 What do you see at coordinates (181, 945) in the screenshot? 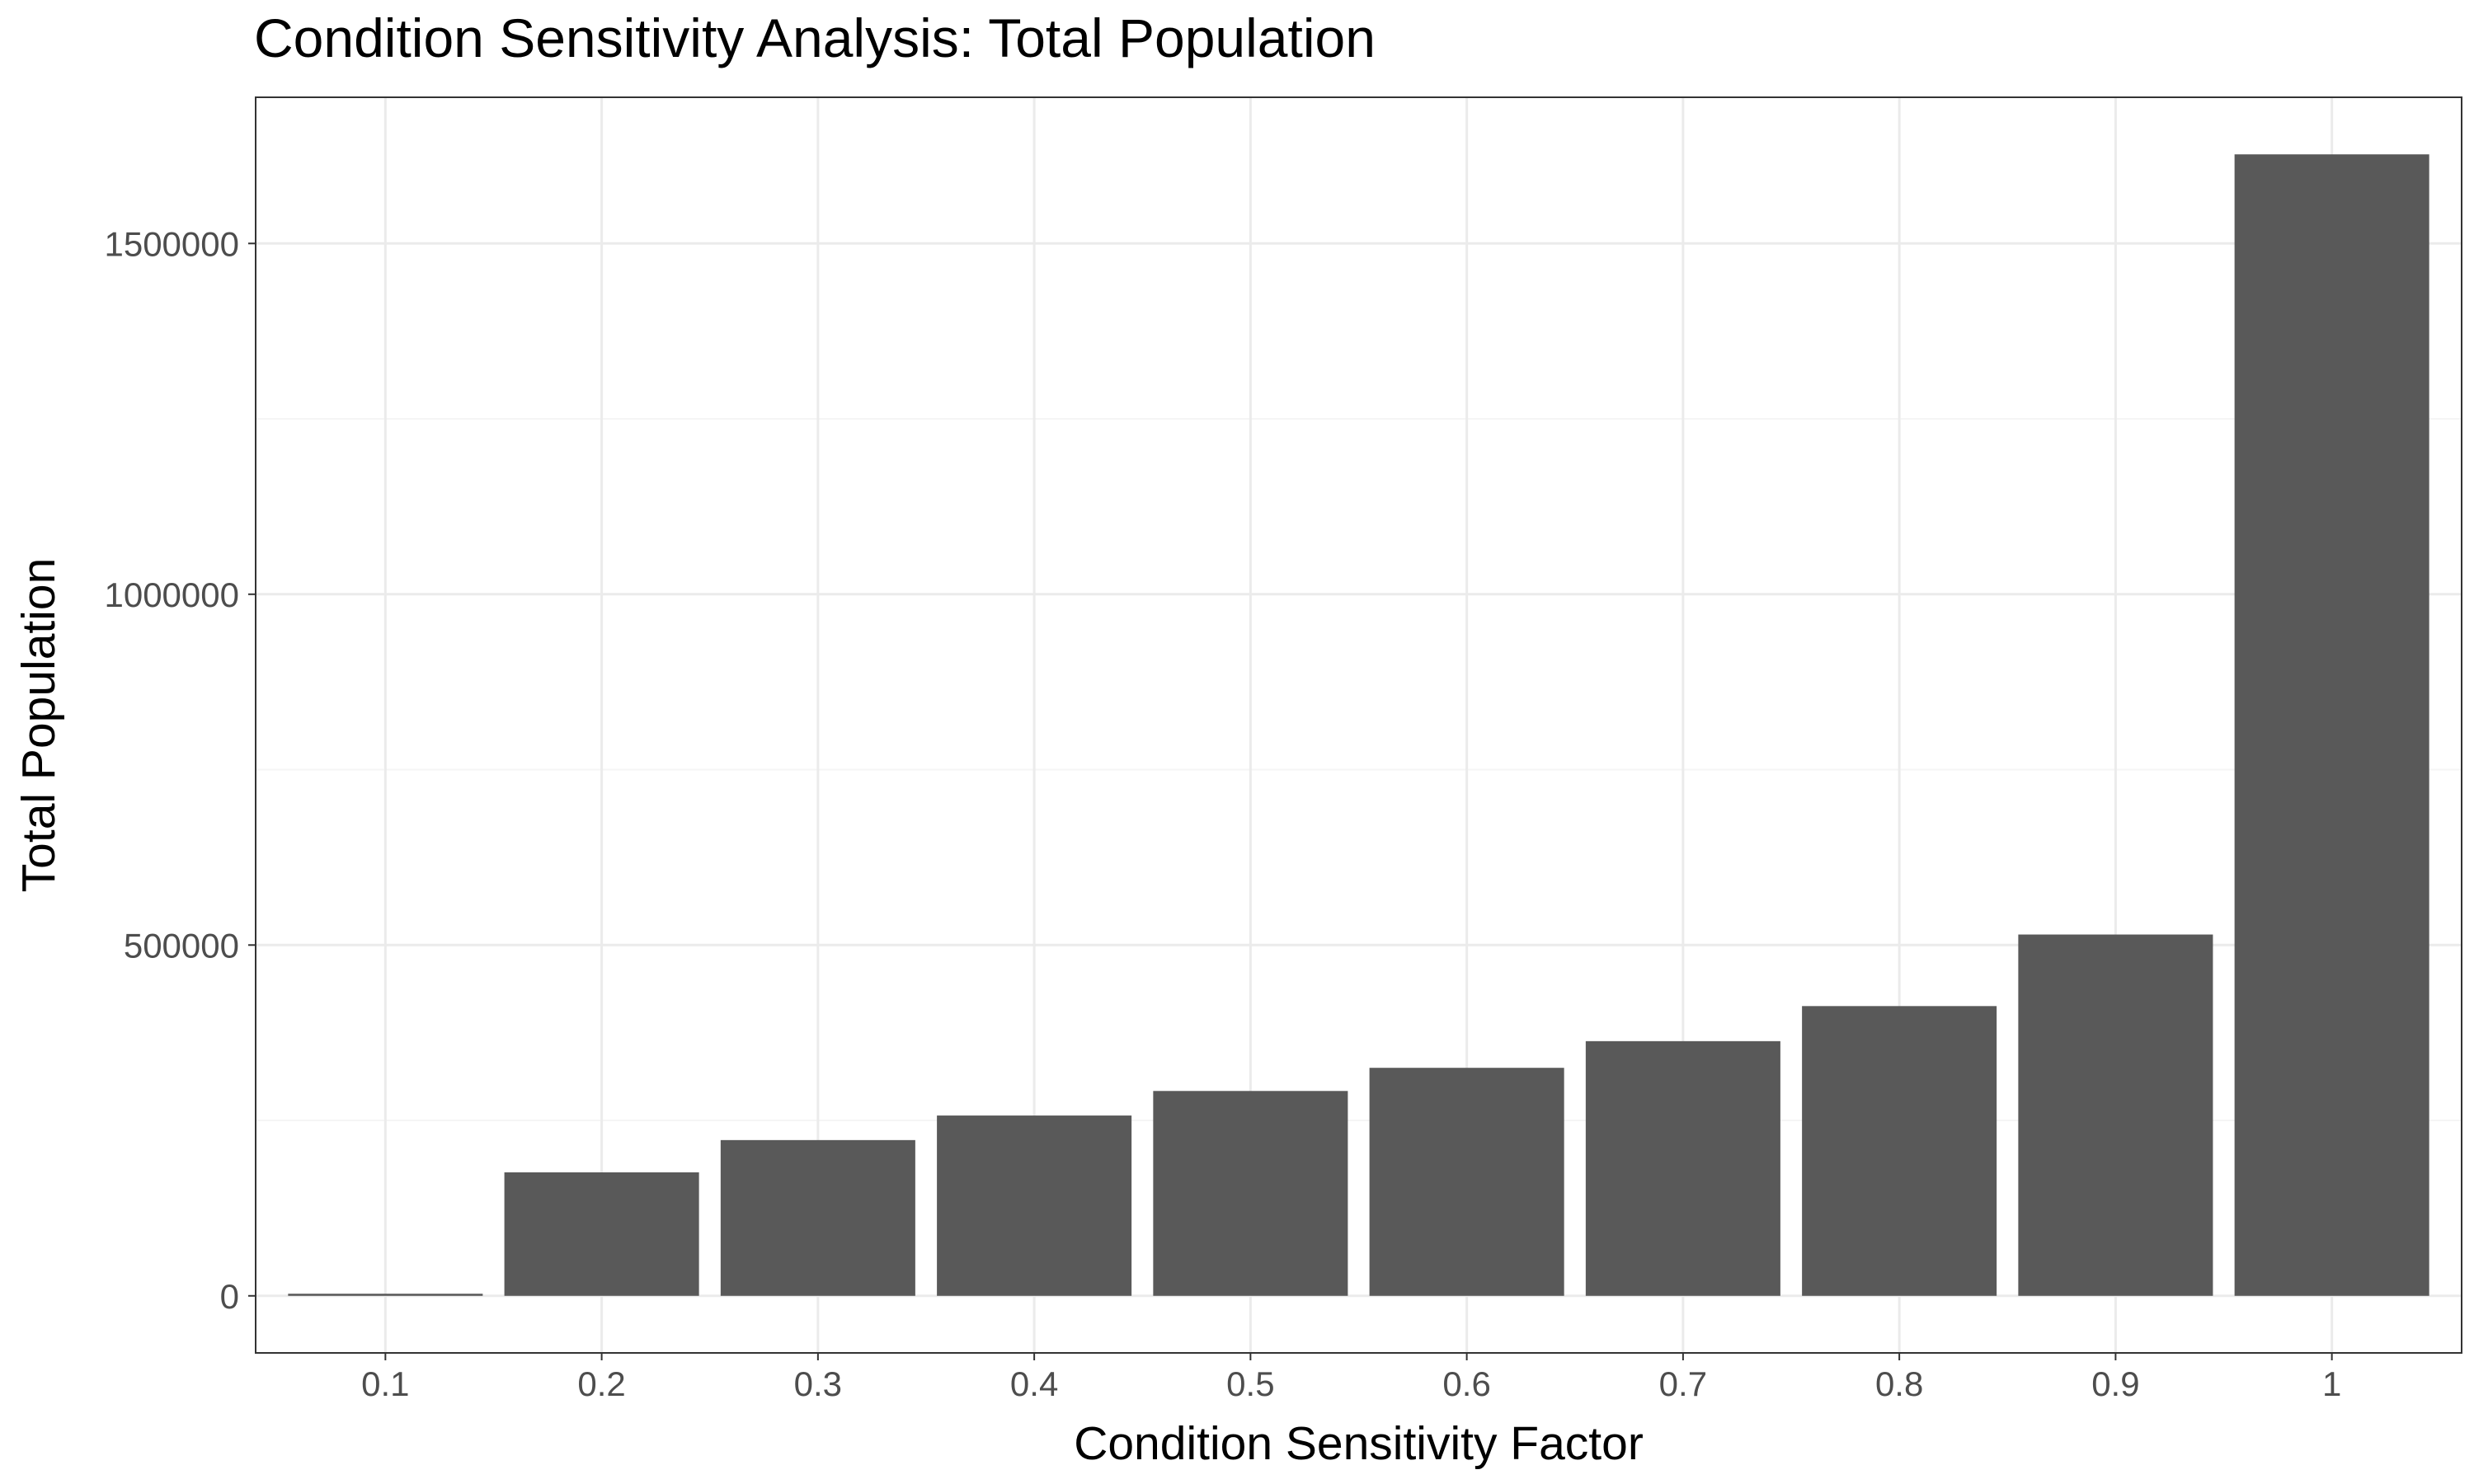
I see `y-tick-label: 500000` at bounding box center [181, 945].